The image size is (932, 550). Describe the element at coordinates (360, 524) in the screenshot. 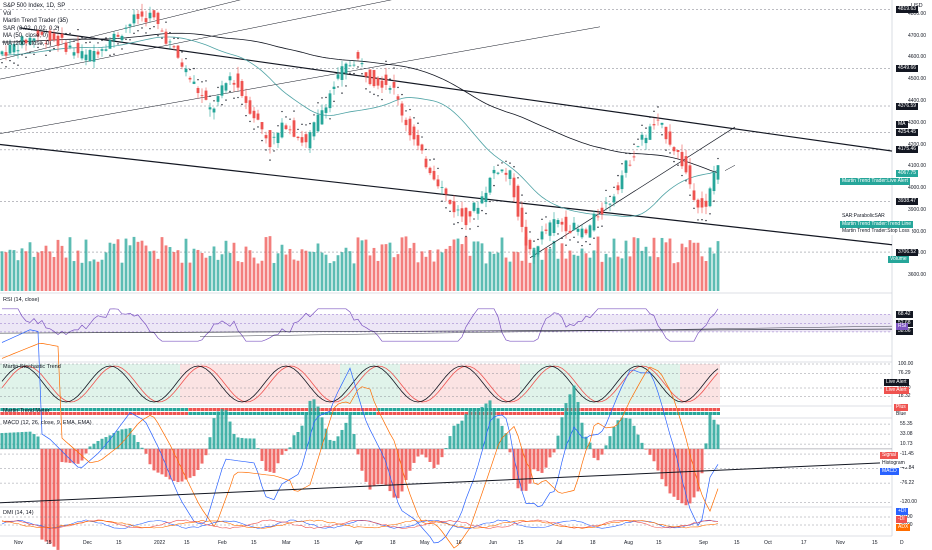

I see `dmi-line` at that location.